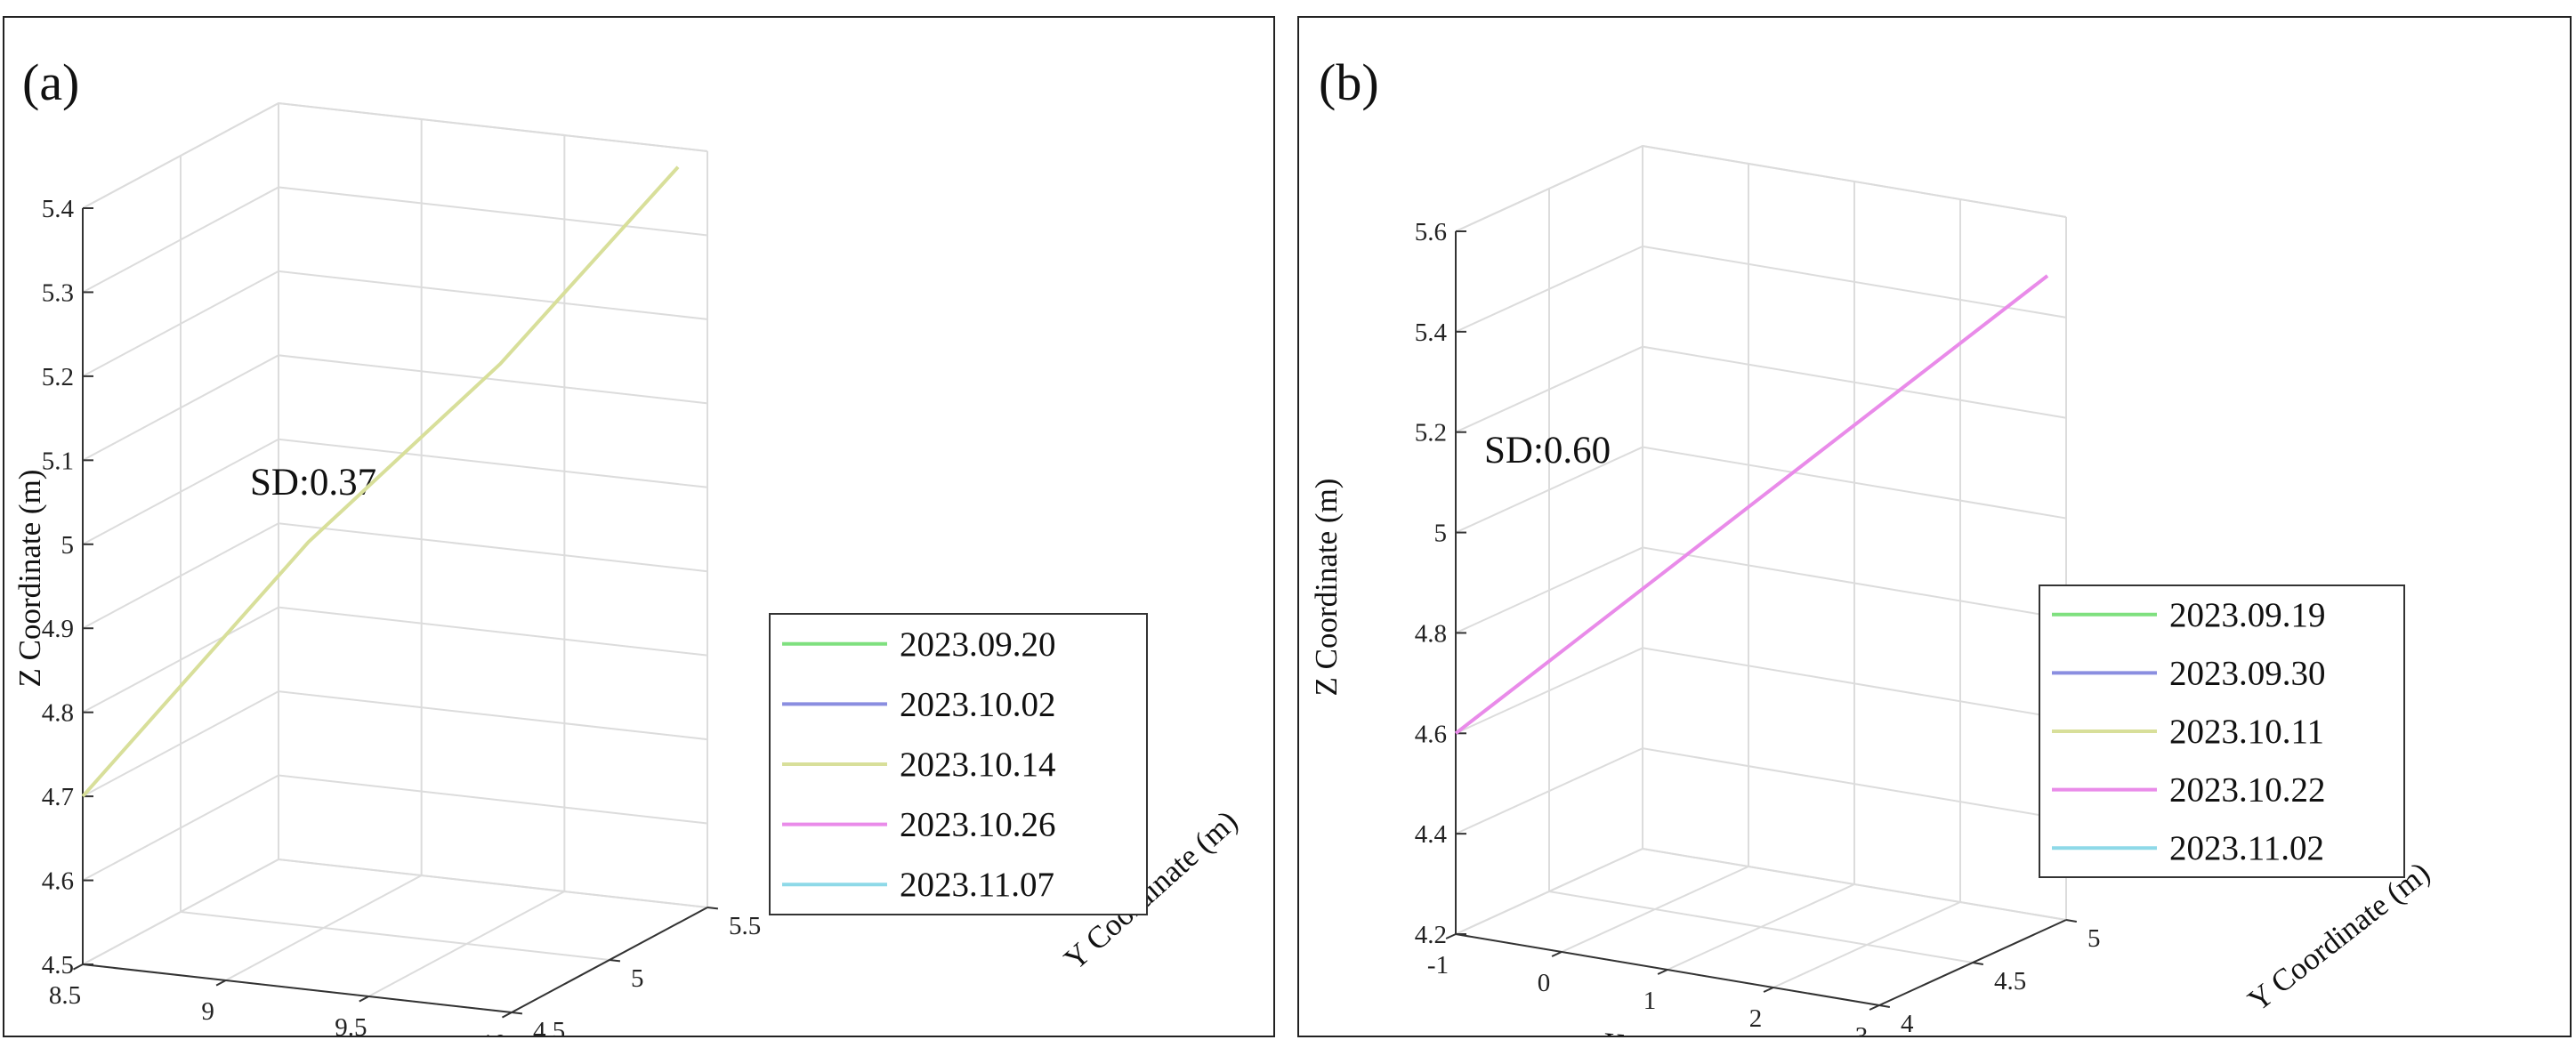 This screenshot has height=1048, width=2576. Describe the element at coordinates (29, 579) in the screenshot. I see `z-axis-title-a: Z Coordinate (m)` at that location.